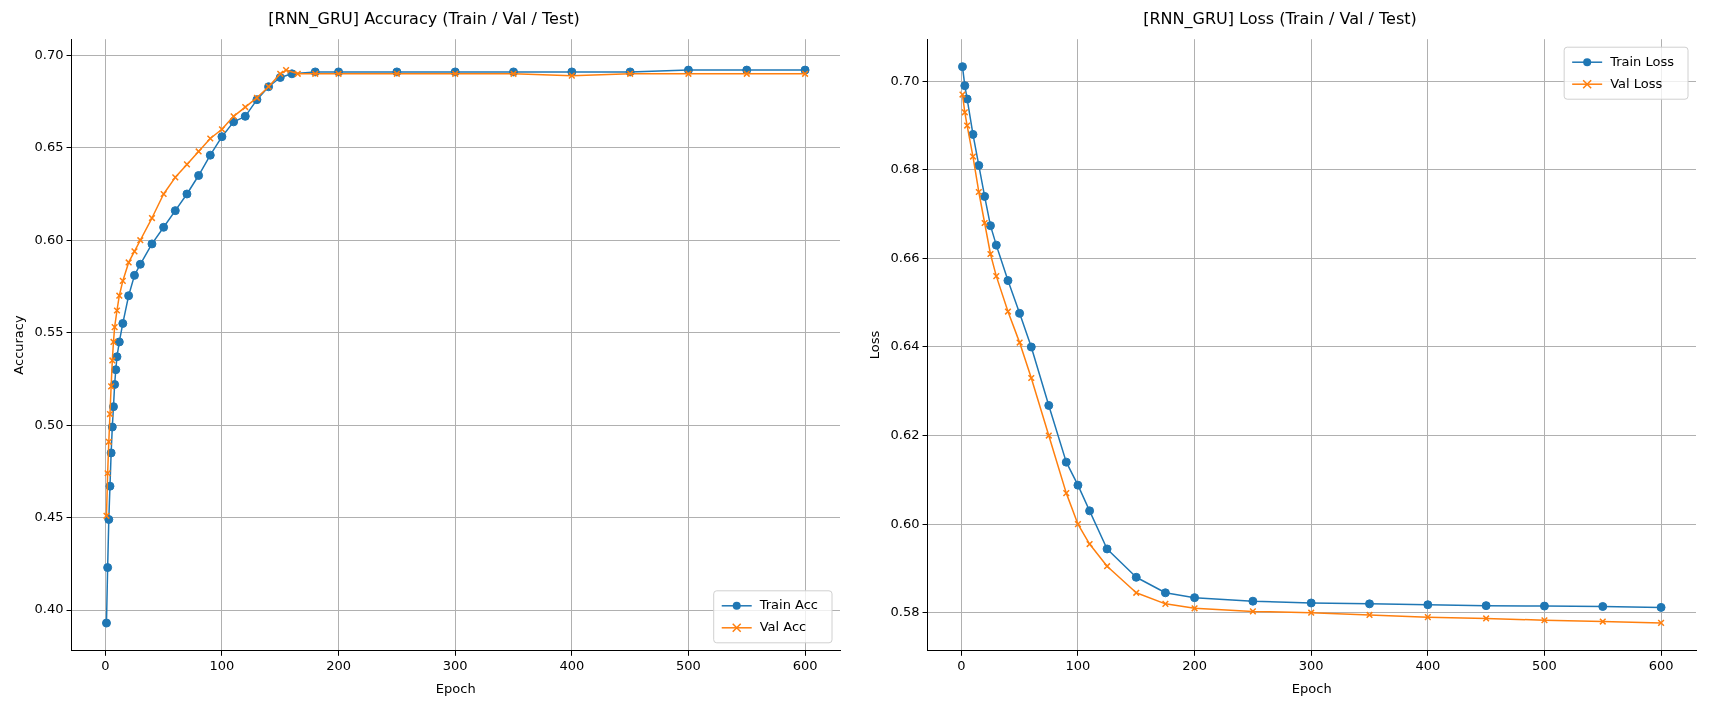  What do you see at coordinates (1642, 61) in the screenshot?
I see `legend-label: Train Loss` at bounding box center [1642, 61].